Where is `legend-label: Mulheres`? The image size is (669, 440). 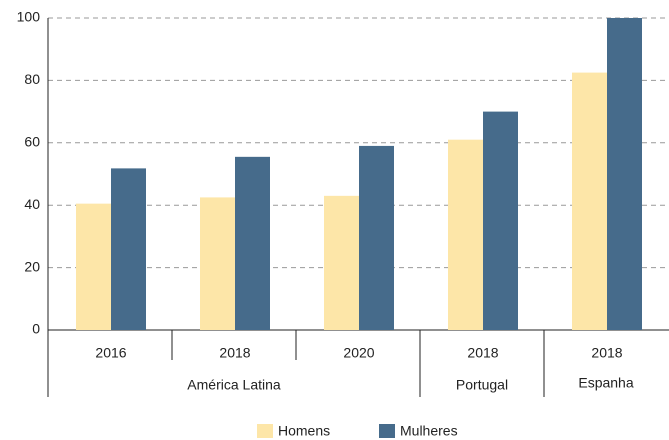
legend-label: Mulheres is located at coordinates (429, 431).